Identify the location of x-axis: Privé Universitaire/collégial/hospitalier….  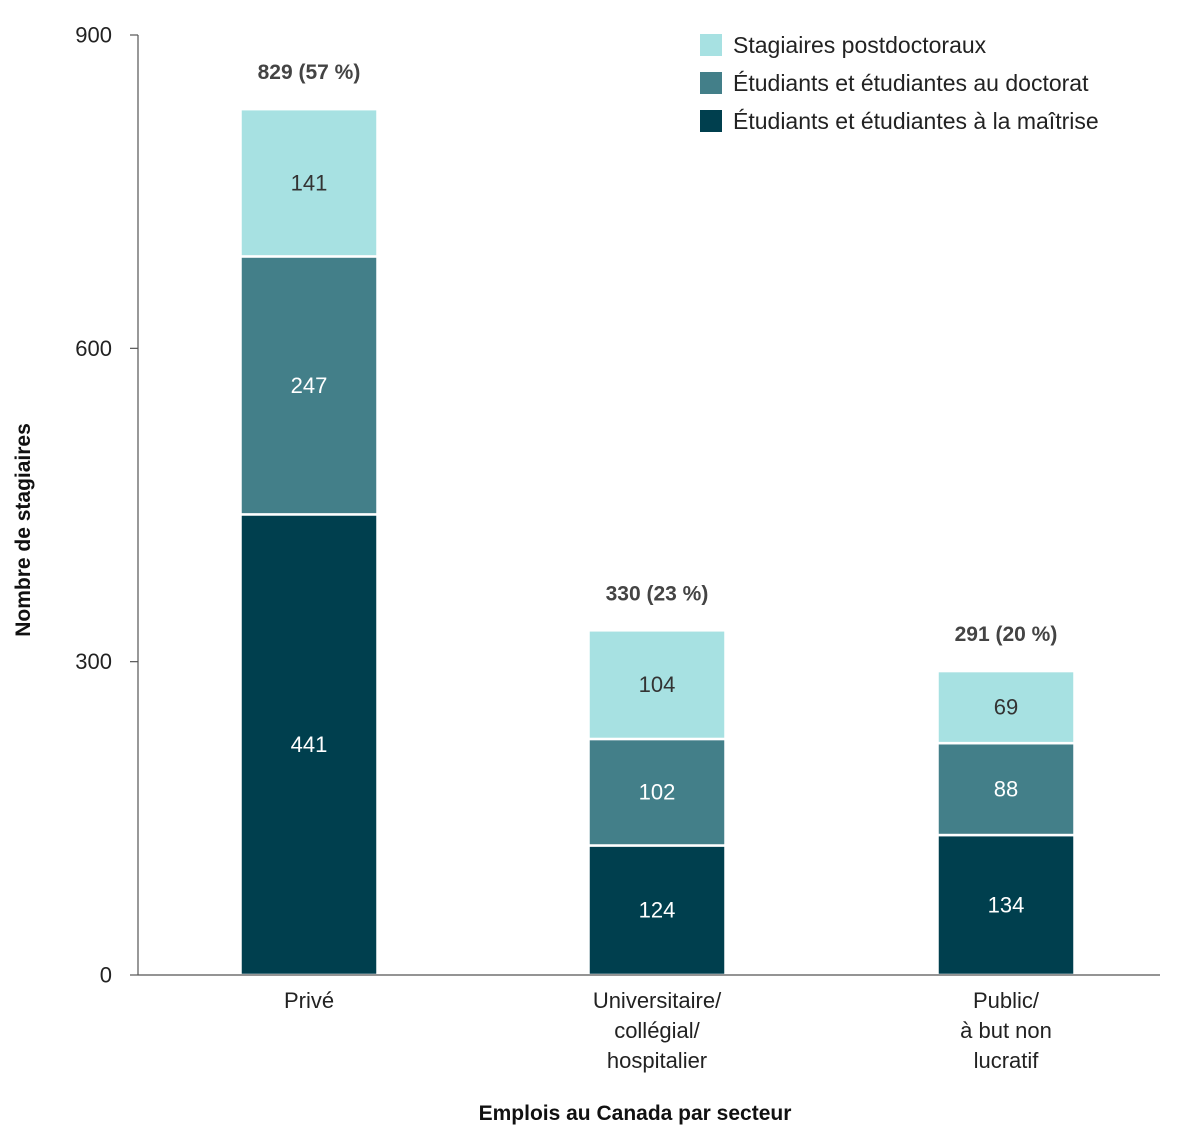
(649, 1023).